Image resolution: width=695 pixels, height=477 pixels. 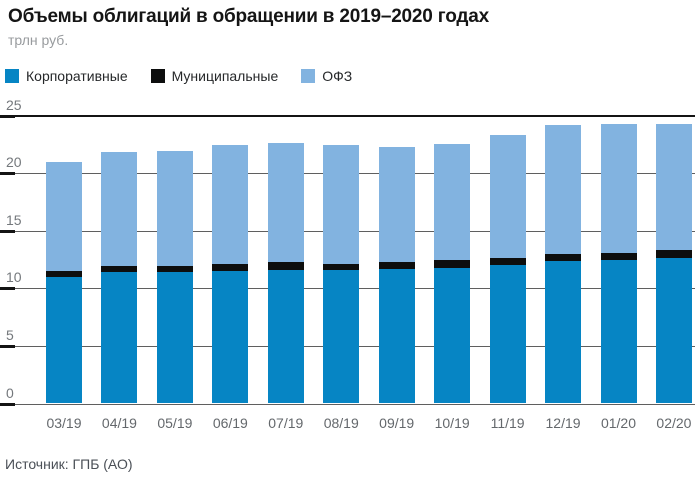 I want to click on x-axis-label-02/20: 02/20, so click(x=674, y=423).